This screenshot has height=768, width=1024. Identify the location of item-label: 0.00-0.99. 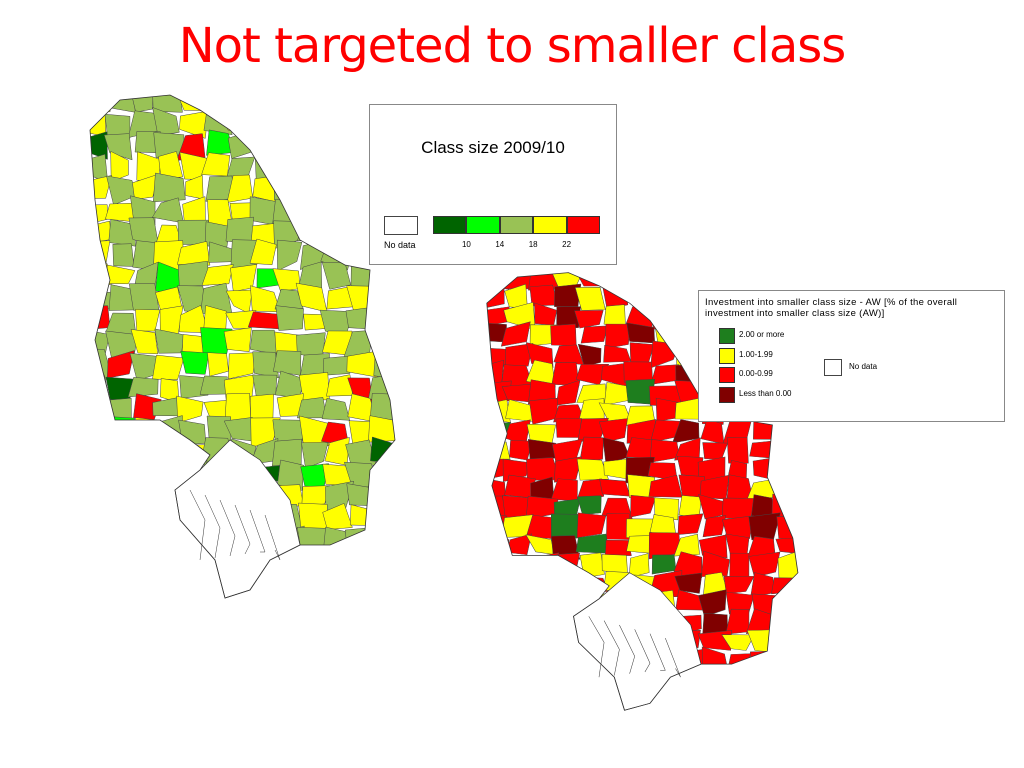
(756, 373).